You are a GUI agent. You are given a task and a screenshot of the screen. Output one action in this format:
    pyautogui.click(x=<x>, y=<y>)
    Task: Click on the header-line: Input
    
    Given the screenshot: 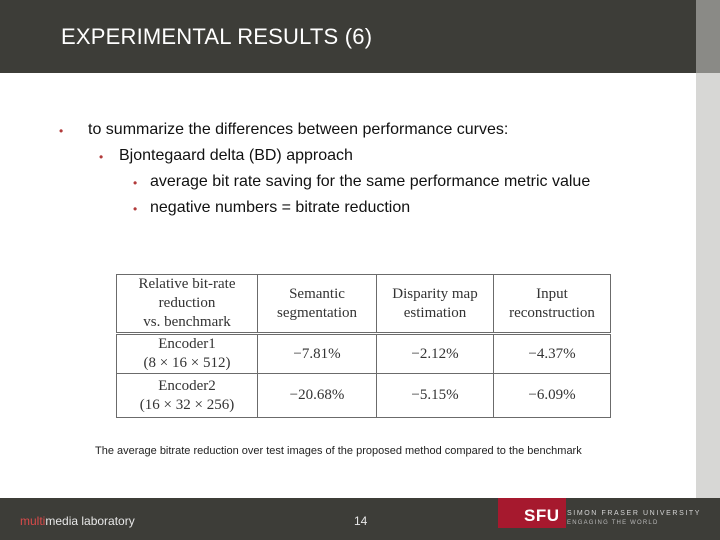 What is the action you would take?
    pyautogui.click(x=552, y=293)
    